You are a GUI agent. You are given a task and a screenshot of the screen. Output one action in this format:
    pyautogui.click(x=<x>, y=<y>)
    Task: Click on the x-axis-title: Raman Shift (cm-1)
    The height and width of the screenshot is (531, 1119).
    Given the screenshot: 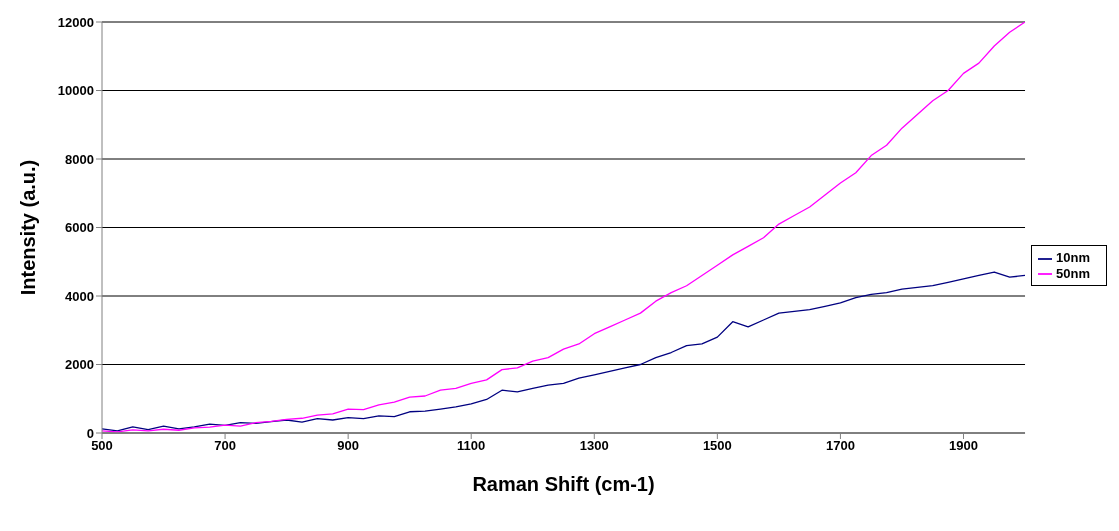 What is the action you would take?
    pyautogui.click(x=563, y=484)
    